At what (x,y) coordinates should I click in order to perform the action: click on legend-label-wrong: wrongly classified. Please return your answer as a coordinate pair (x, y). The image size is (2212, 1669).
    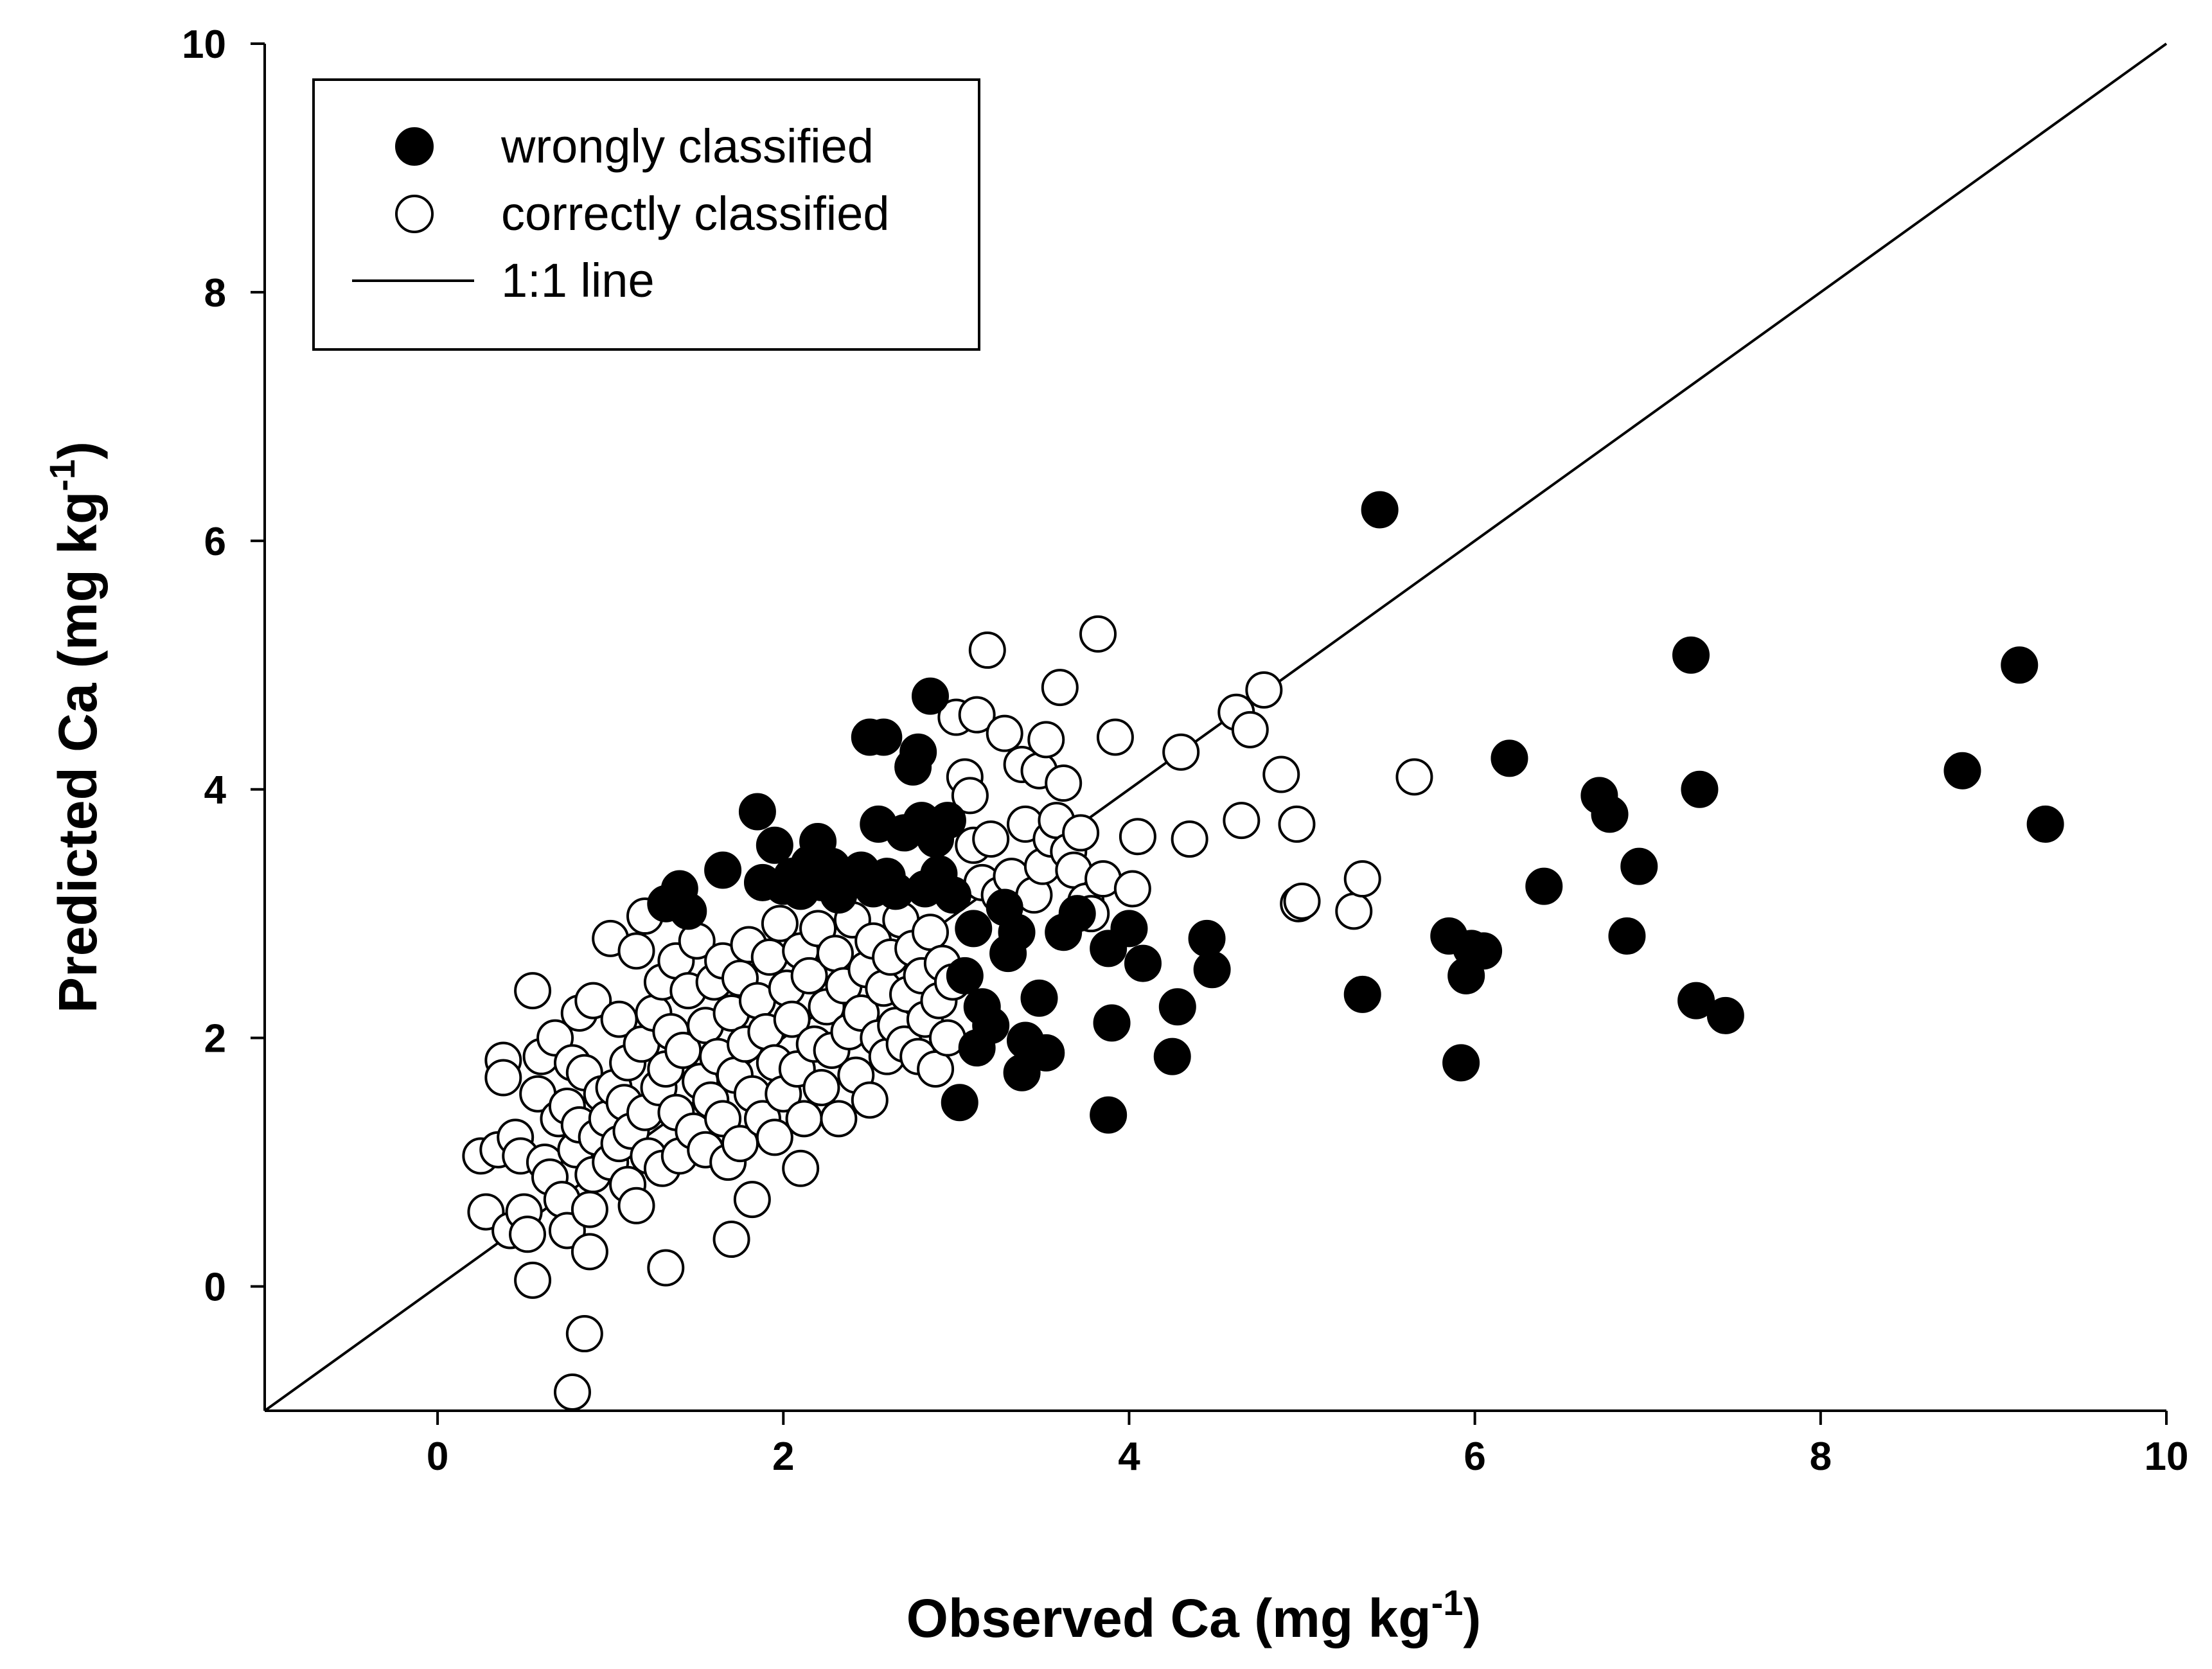
    Looking at the image, I should click on (687, 146).